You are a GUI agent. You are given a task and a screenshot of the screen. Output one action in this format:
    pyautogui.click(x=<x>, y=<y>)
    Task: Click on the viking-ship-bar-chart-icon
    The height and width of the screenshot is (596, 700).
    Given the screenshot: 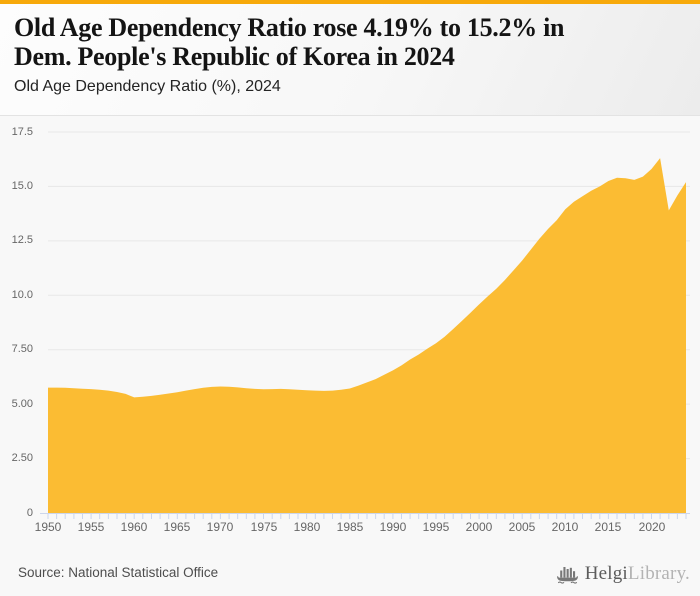 What is the action you would take?
    pyautogui.click(x=567, y=573)
    